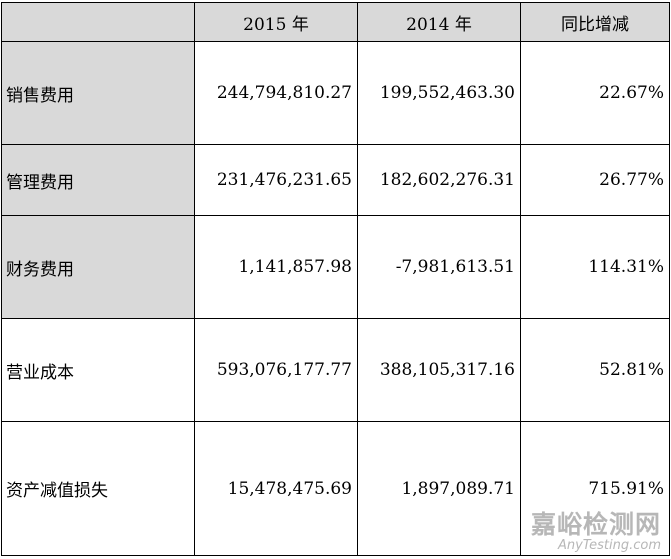 The image size is (671, 559). Describe the element at coordinates (276, 22) in the screenshot. I see `header-2015: 2015 年` at that location.